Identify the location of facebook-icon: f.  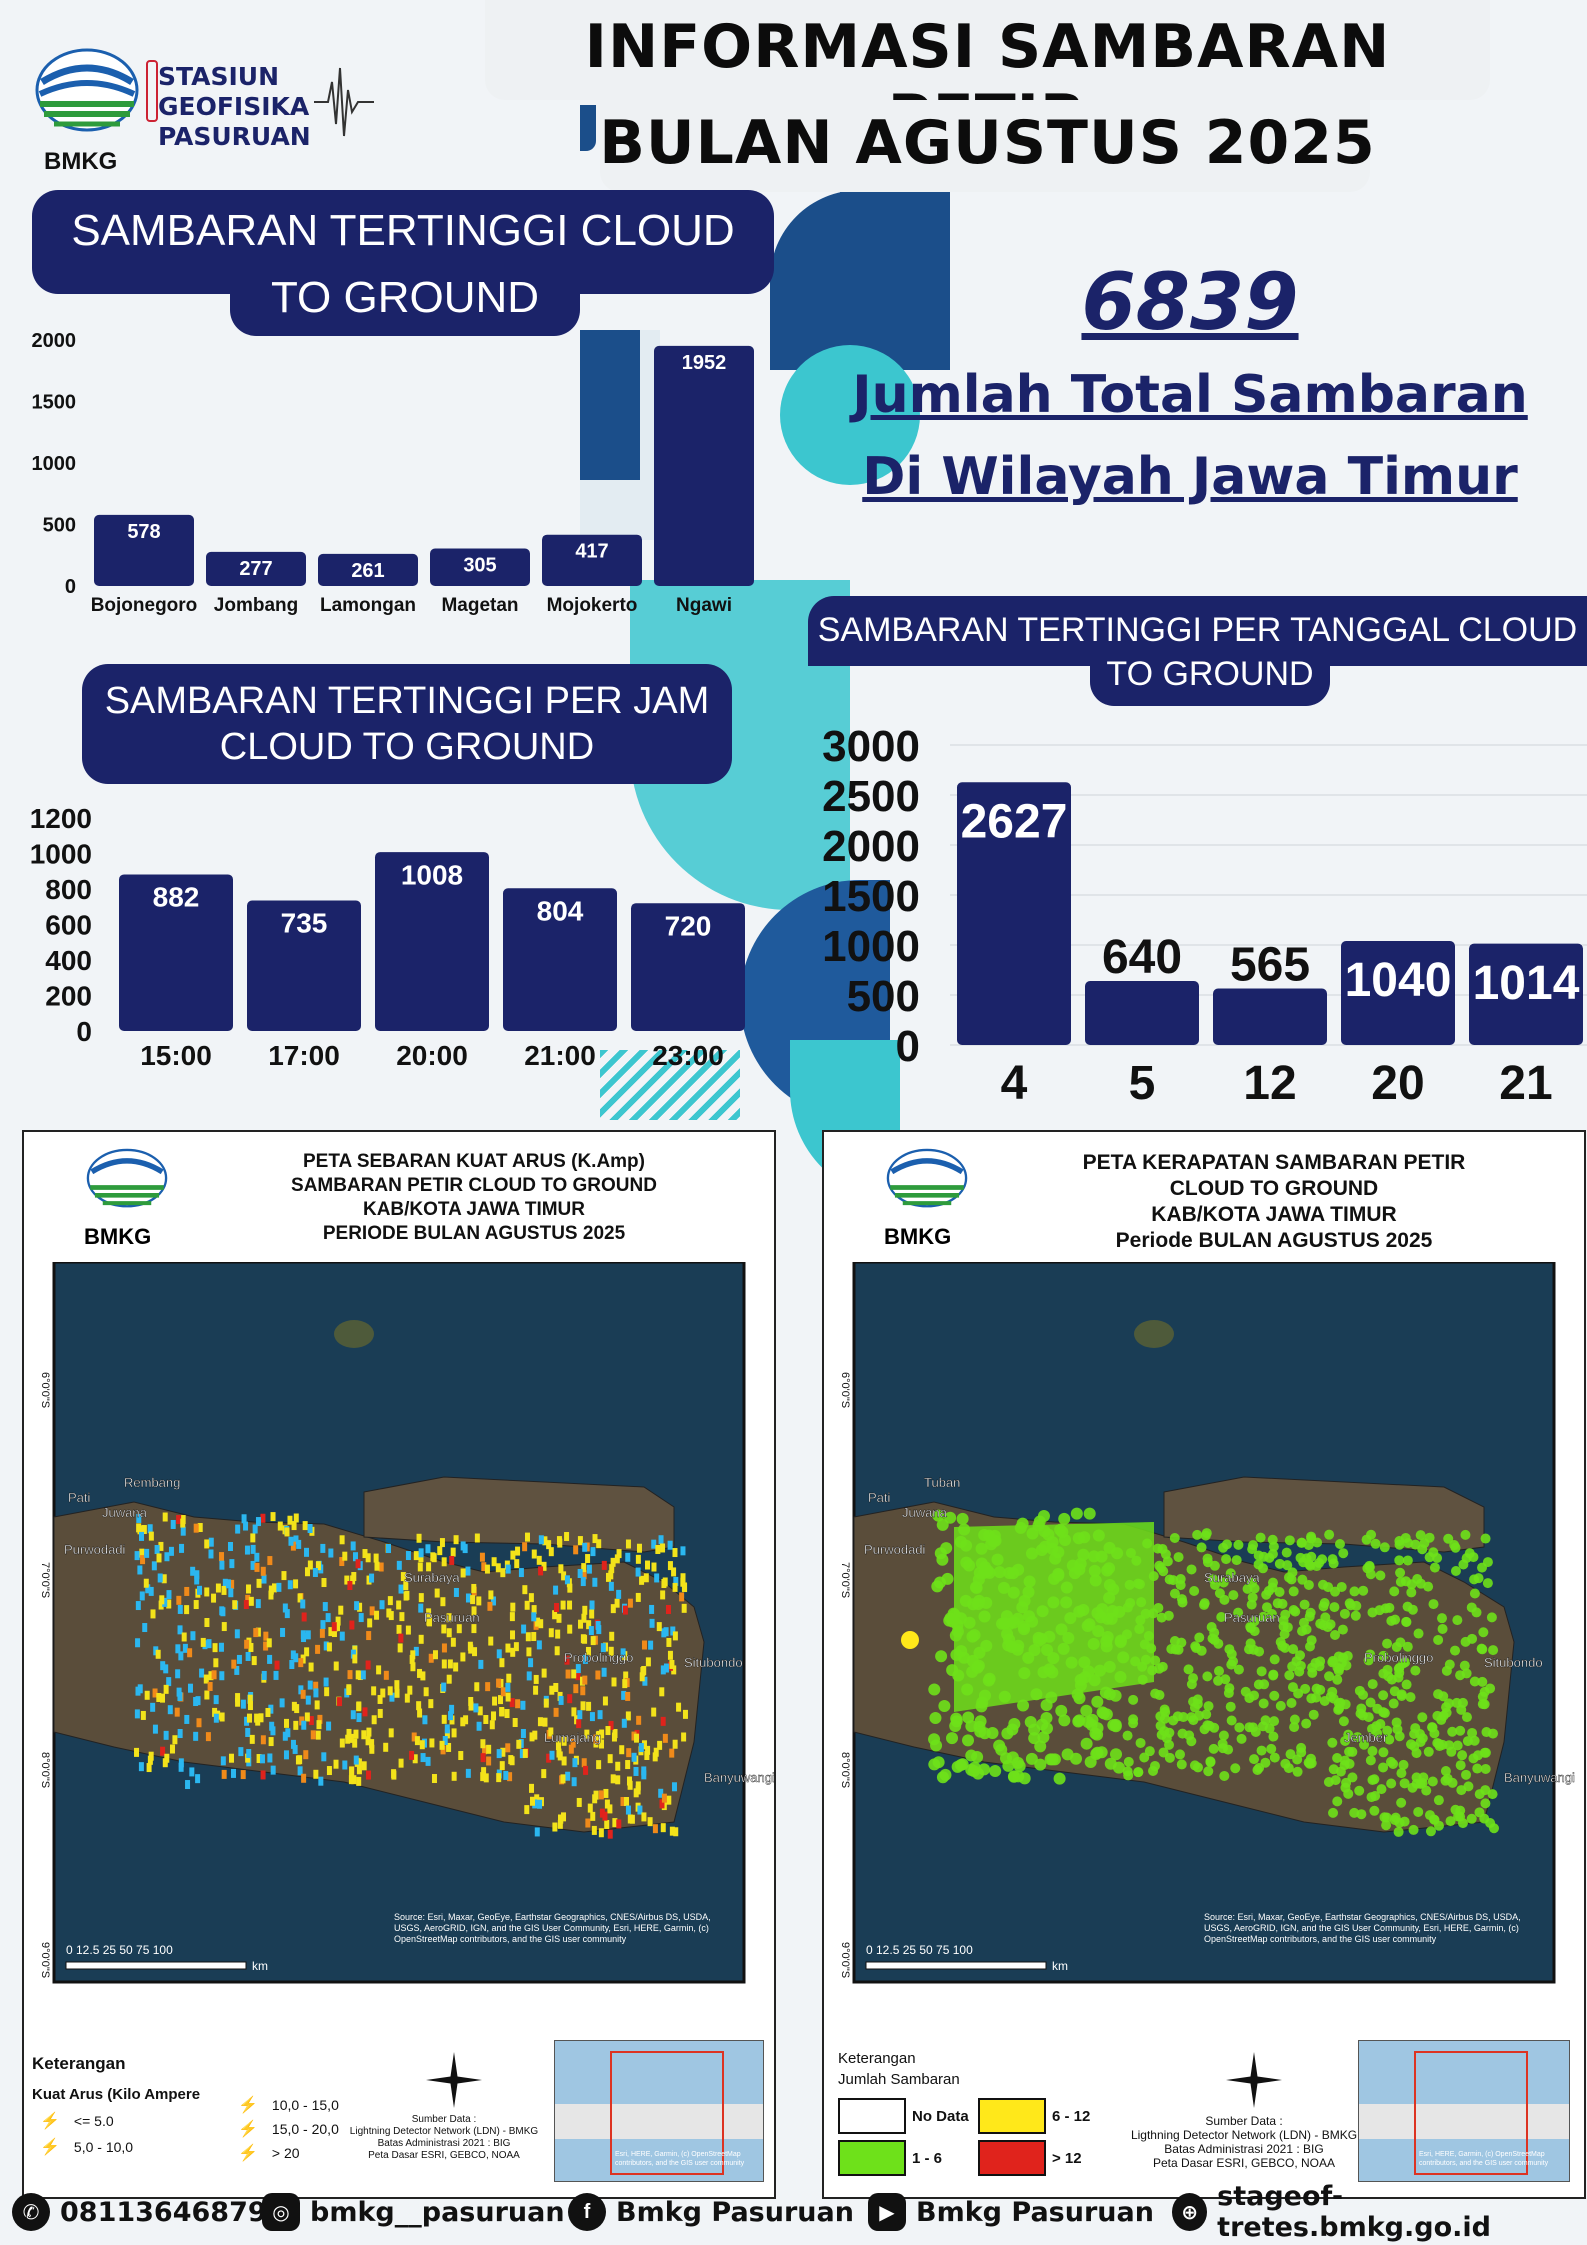
(587, 2212).